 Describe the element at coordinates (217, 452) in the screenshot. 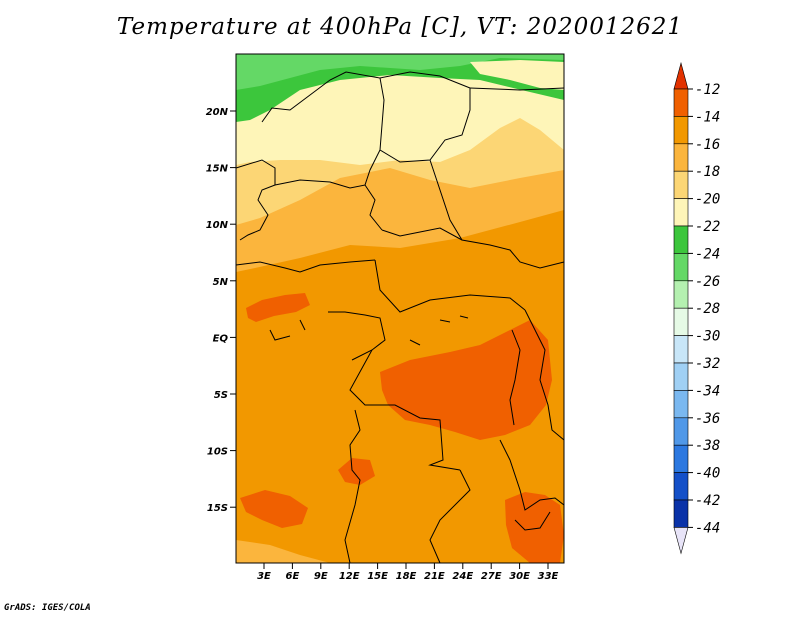

I see `lat-tick-label: 10S` at that location.